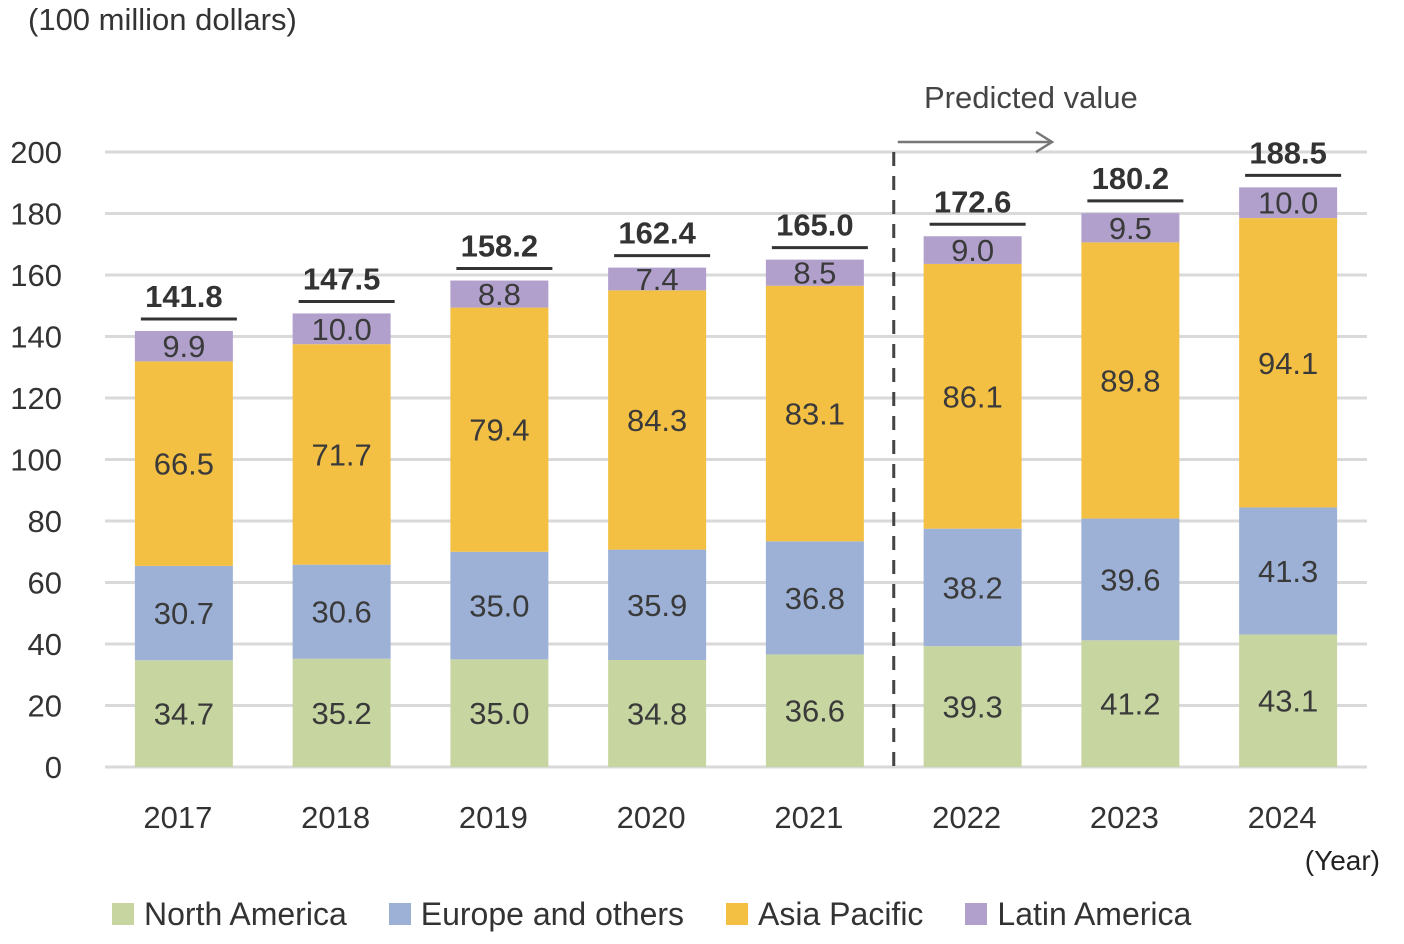 The image size is (1404, 944). I want to click on legend-item: Europe and others, so click(536, 914).